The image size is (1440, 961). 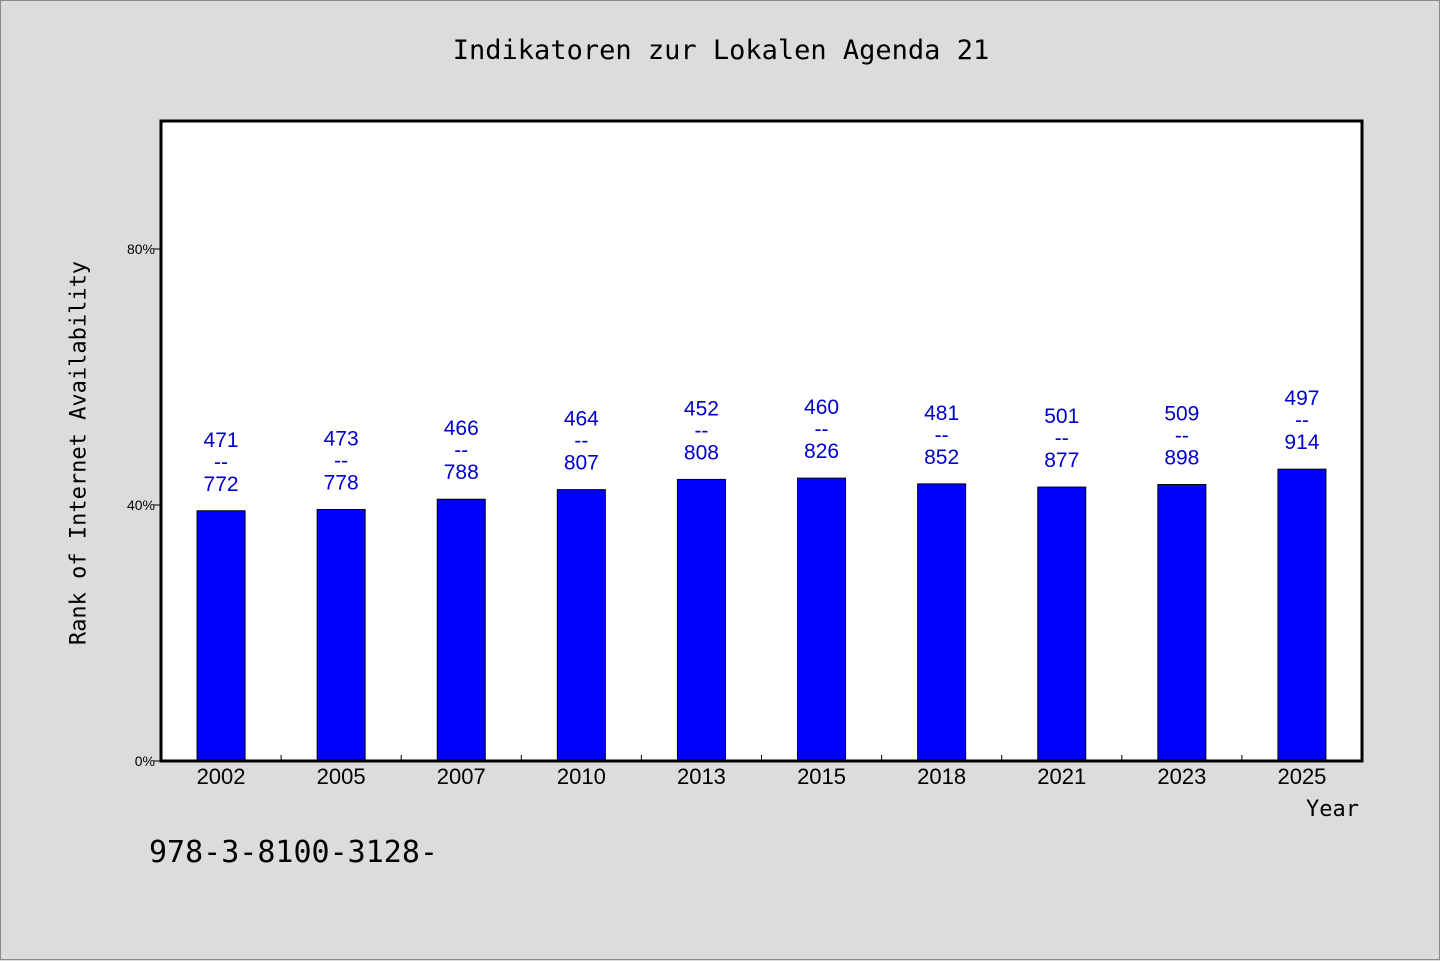 What do you see at coordinates (941, 776) in the screenshot?
I see `x-tick-label: 2018` at bounding box center [941, 776].